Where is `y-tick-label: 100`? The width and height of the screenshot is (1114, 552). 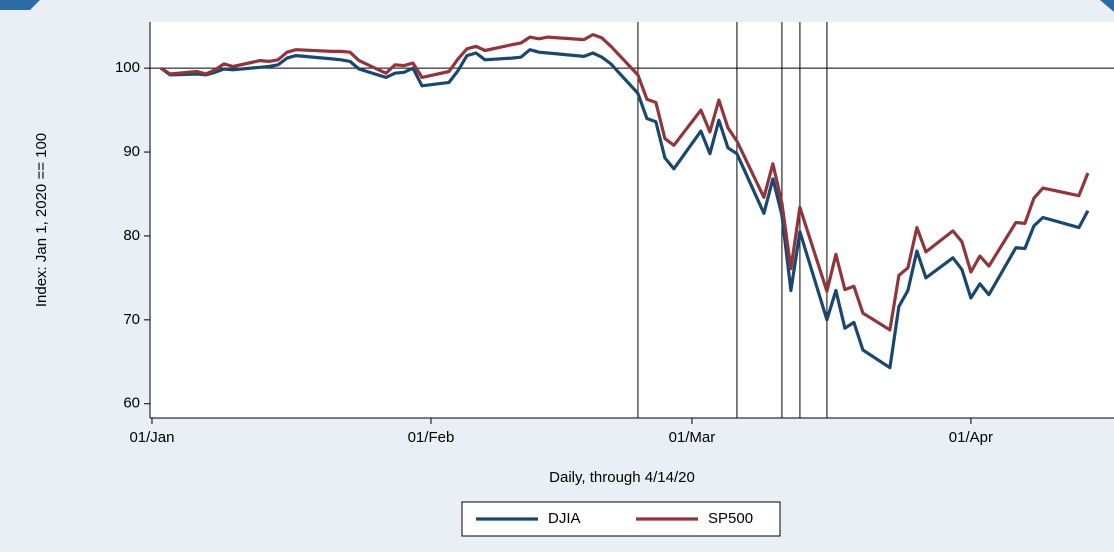 y-tick-label: 100 is located at coordinates (127, 67).